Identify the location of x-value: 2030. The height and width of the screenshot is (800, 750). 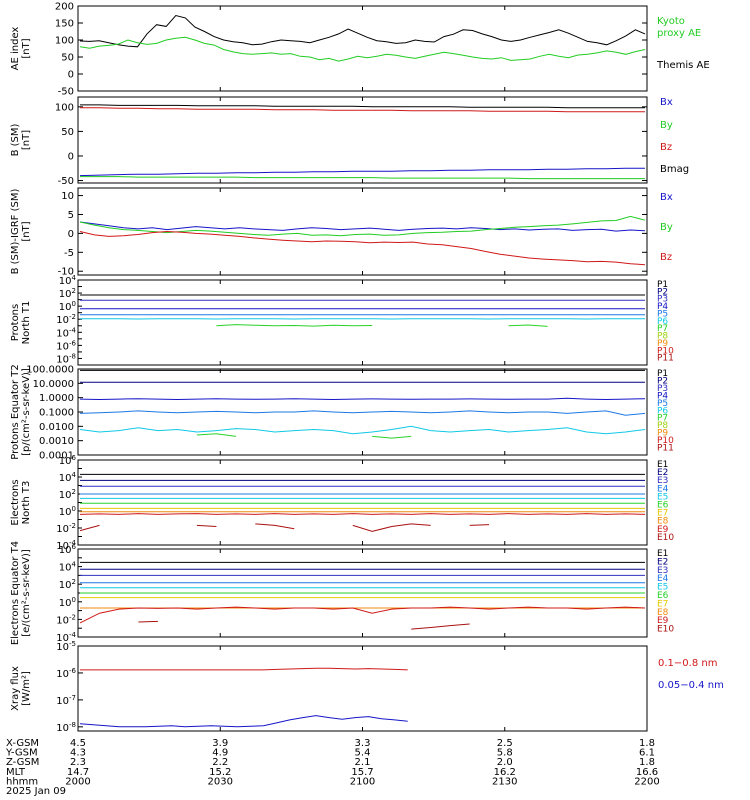
(220, 781).